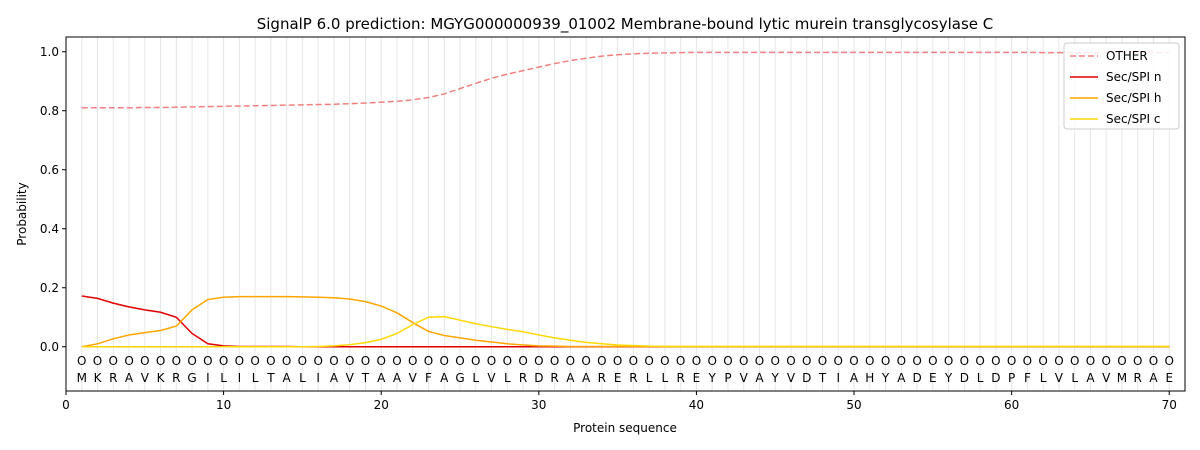 The image size is (1200, 450). What do you see at coordinates (49, 229) in the screenshot?
I see `y-tick-label: 0.4` at bounding box center [49, 229].